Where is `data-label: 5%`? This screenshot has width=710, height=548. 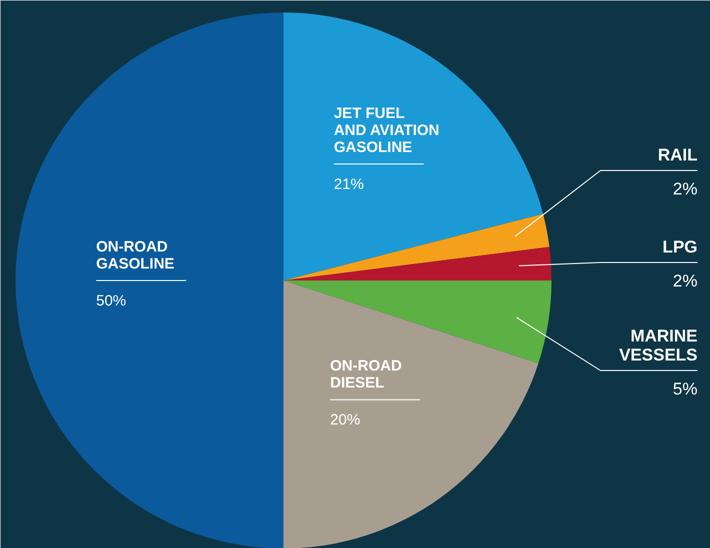
data-label: 5% is located at coordinates (685, 389).